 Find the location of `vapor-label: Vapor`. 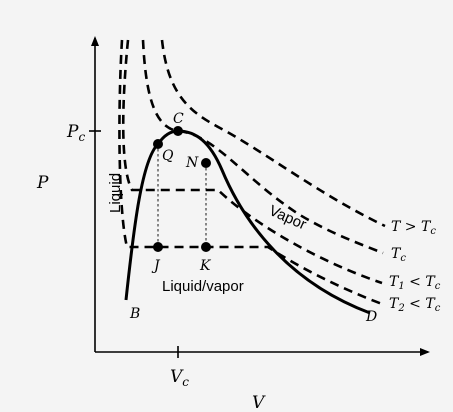

vapor-label: Vapor is located at coordinates (287, 217).